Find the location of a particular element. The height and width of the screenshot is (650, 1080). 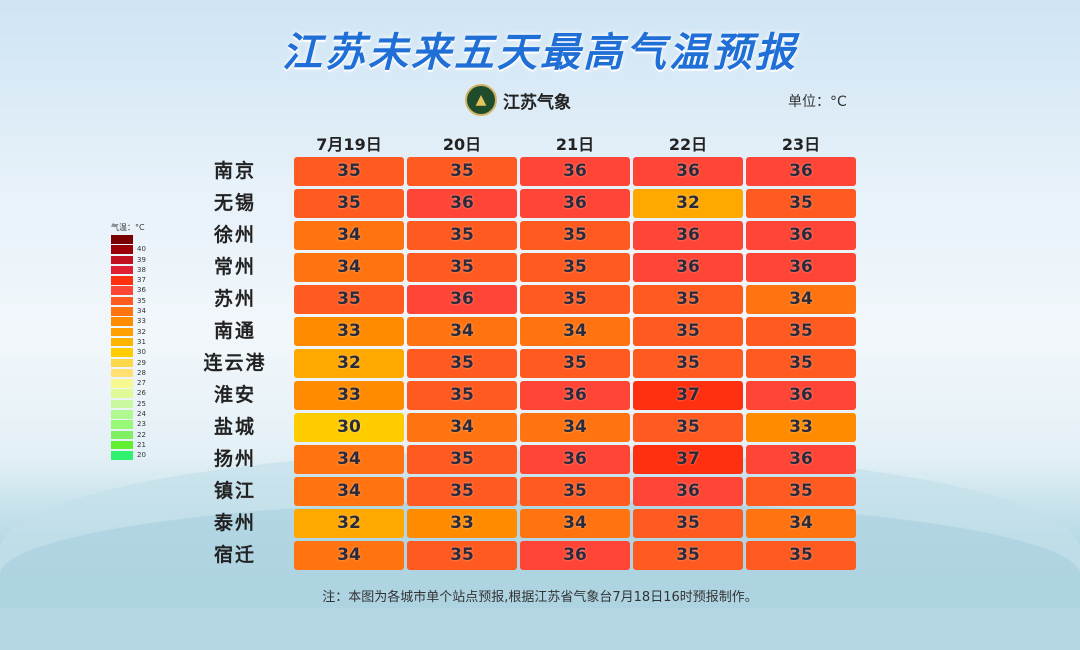

legend-label: 32 is located at coordinates (141, 331).